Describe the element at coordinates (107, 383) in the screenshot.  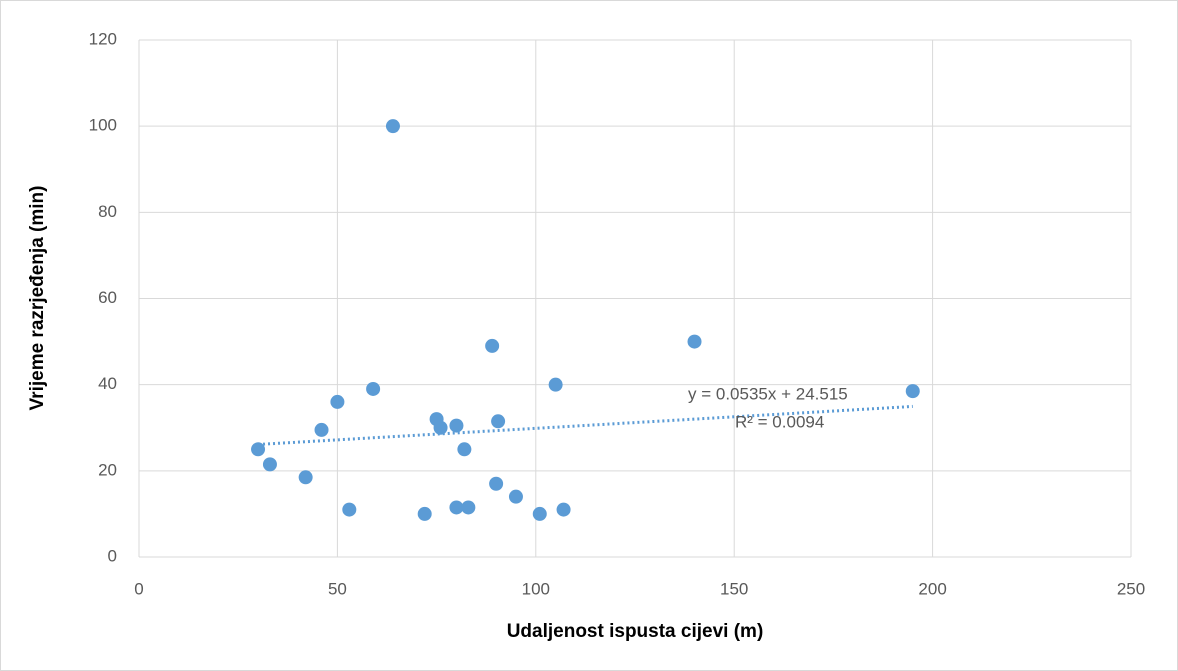
I see `y-tick-label: 40` at that location.